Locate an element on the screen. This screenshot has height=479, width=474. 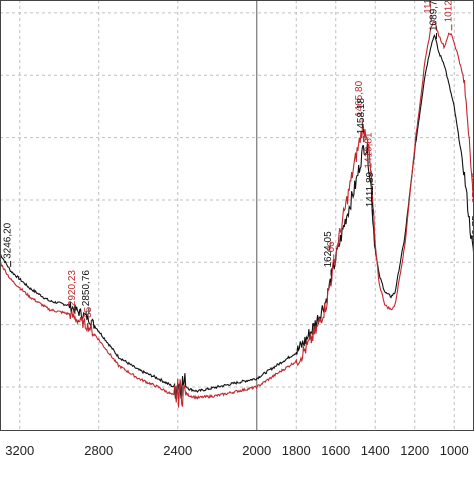
x-tick-label-1800: 1800 is located at coordinates (296, 450).